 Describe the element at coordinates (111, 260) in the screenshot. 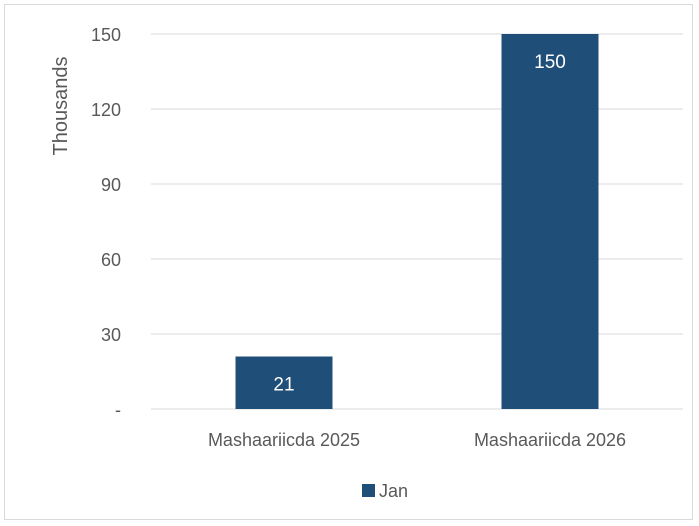

I see `y-tick-label: 60` at that location.